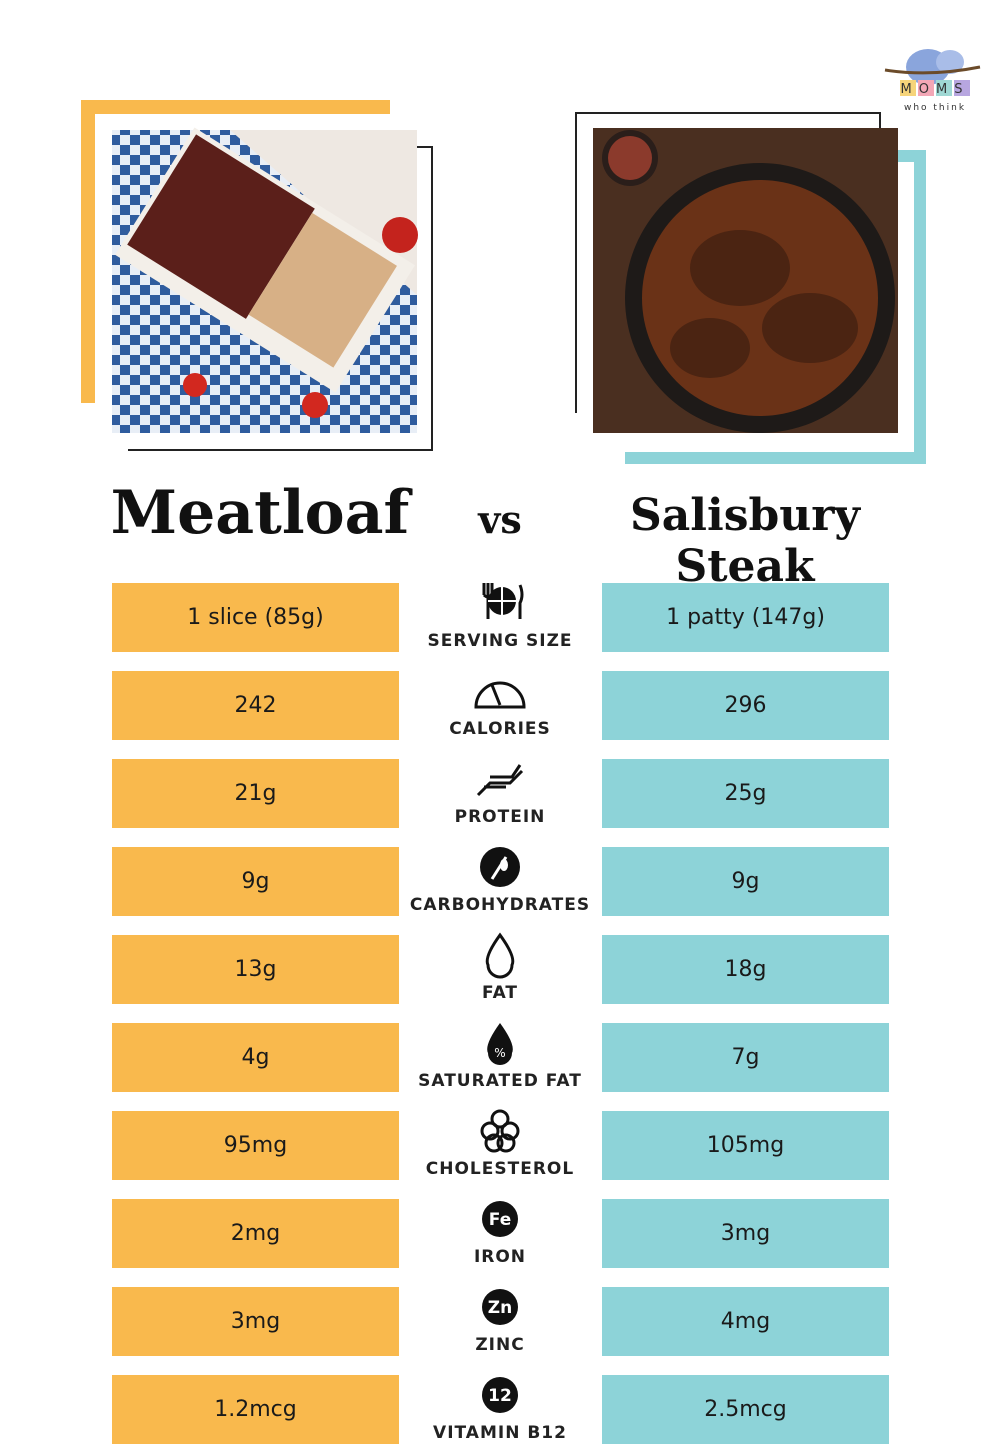 The image size is (1000, 1444). What do you see at coordinates (745, 1057) in the screenshot?
I see `right-value: 7g` at bounding box center [745, 1057].